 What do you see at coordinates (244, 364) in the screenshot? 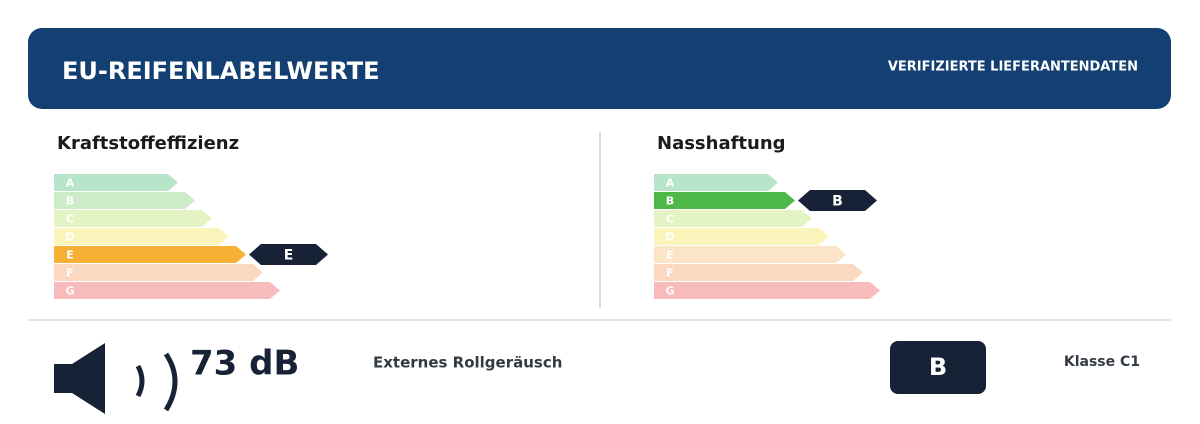
I see `noise-value: 73 dB` at bounding box center [244, 364].